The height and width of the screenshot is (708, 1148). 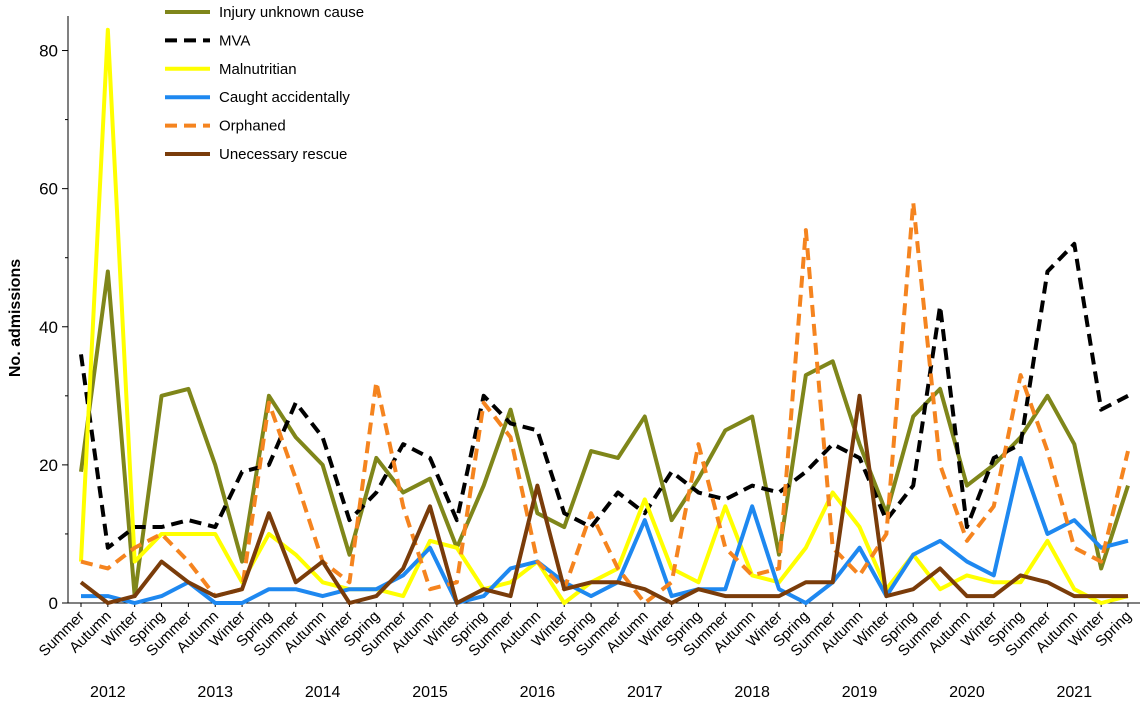 I want to click on y-axis-label: No. admissions, so click(x=15, y=318).